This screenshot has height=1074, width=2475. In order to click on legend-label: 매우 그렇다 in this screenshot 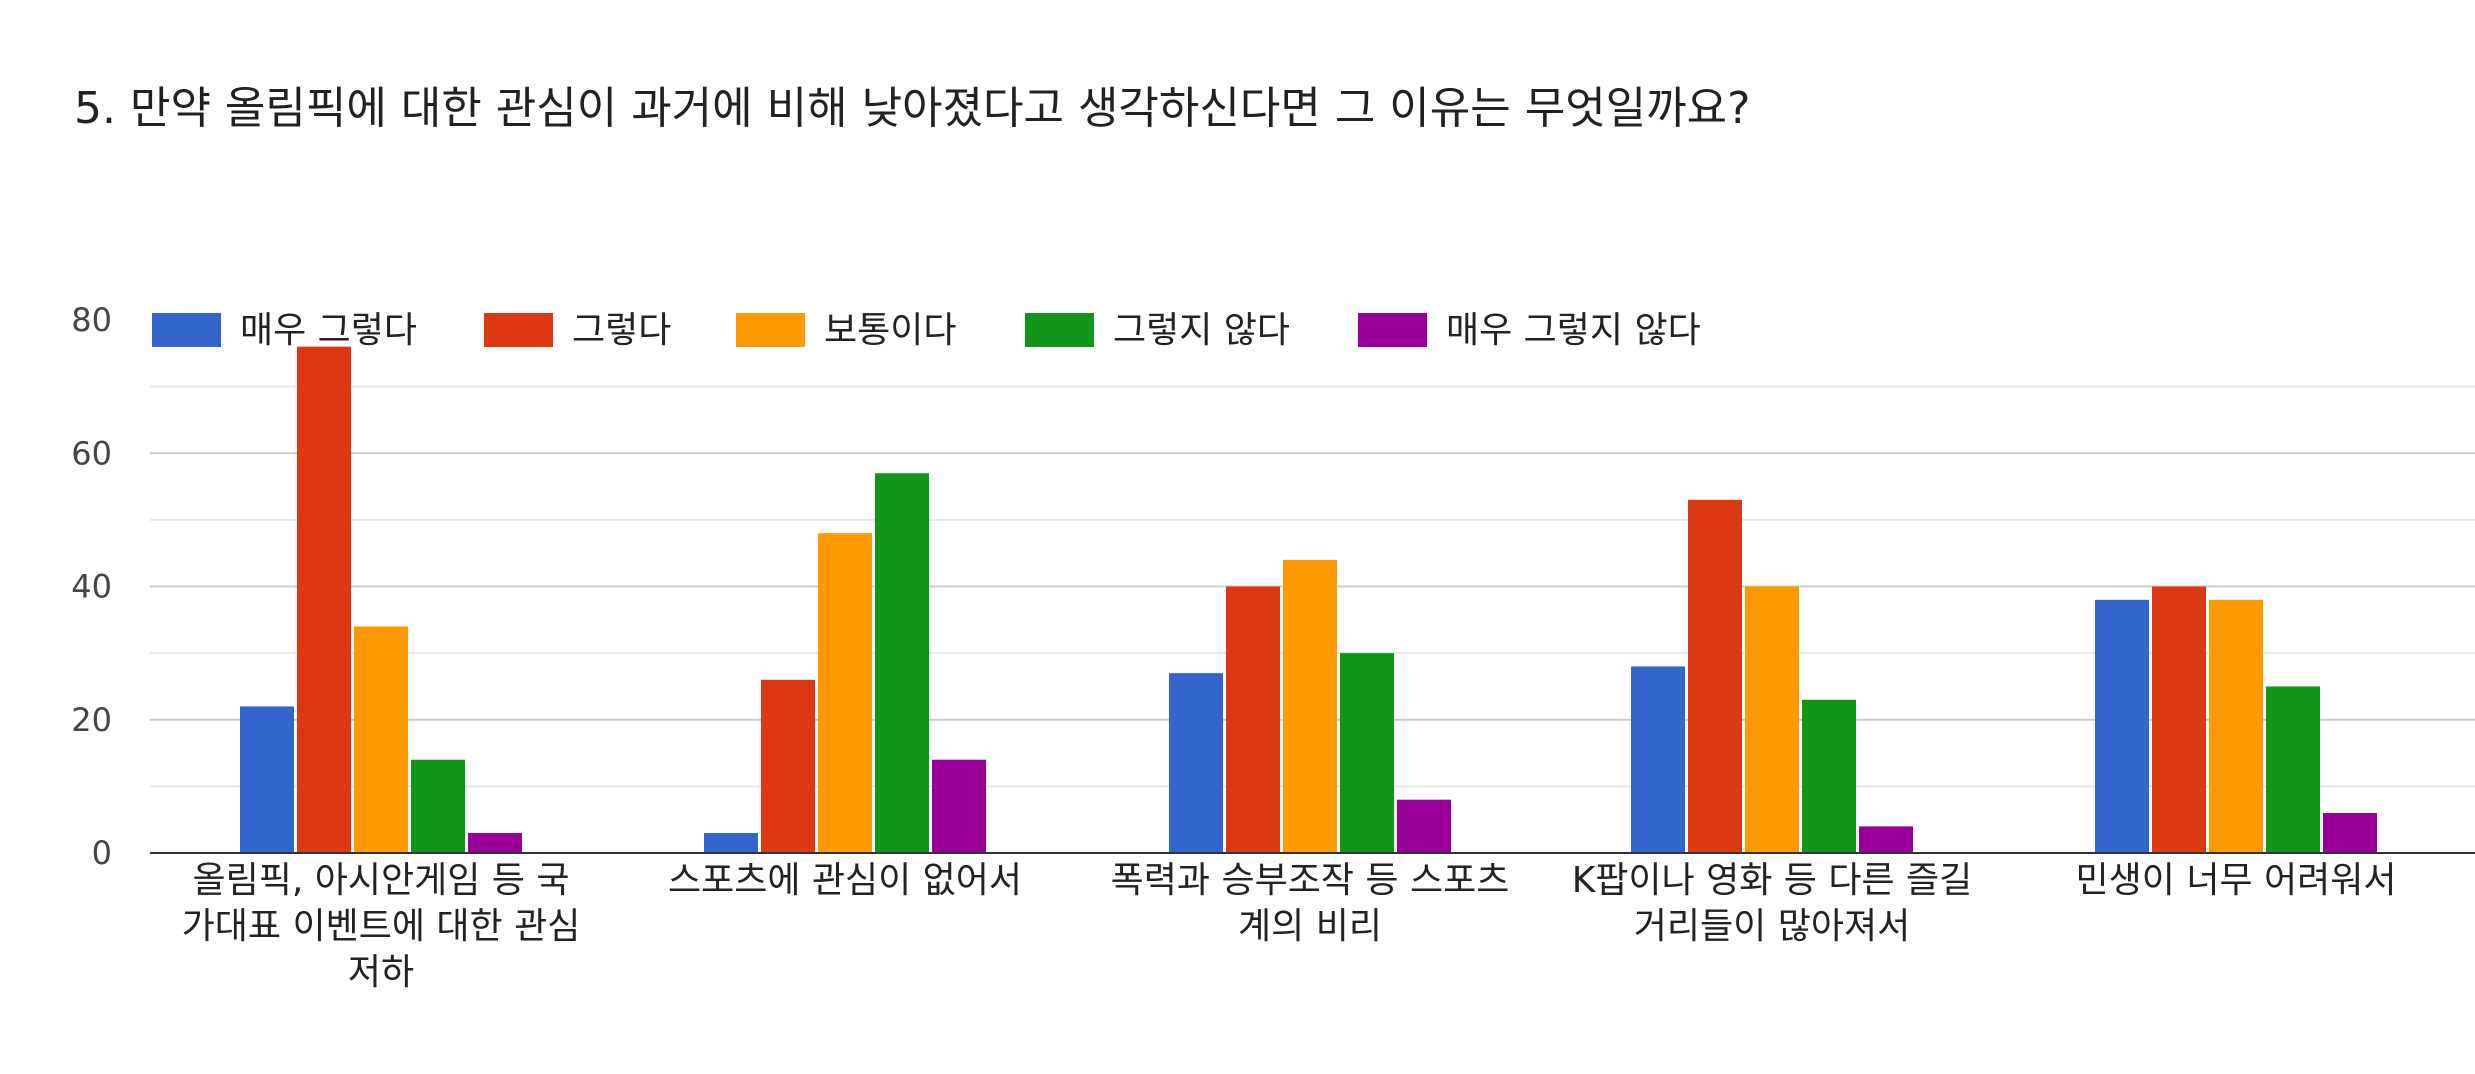, I will do `click(328, 330)`.